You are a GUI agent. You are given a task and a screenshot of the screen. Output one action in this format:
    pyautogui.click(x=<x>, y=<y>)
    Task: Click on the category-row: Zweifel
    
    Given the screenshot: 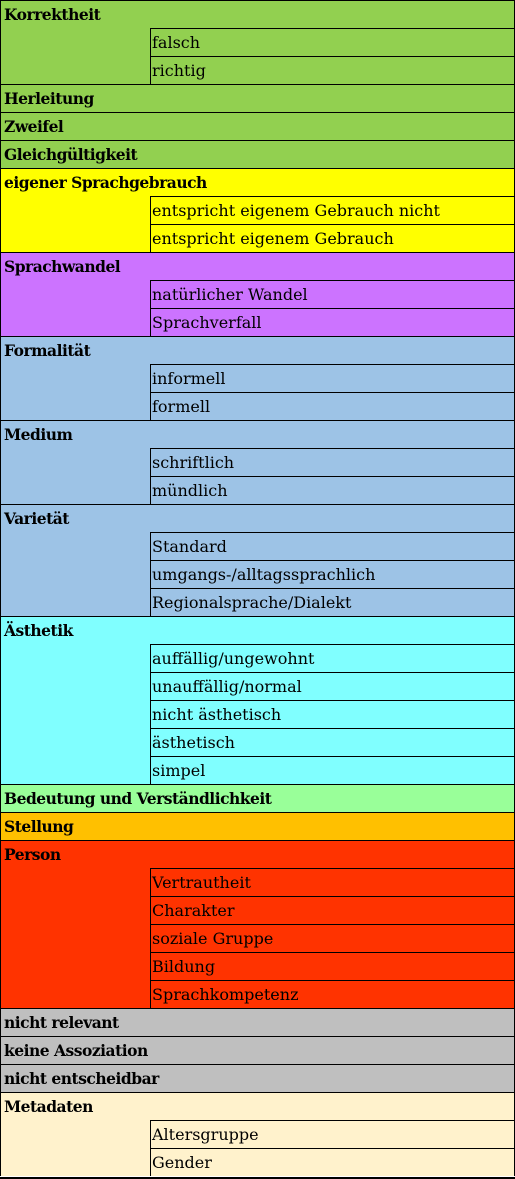 What is the action you would take?
    pyautogui.click(x=257, y=126)
    